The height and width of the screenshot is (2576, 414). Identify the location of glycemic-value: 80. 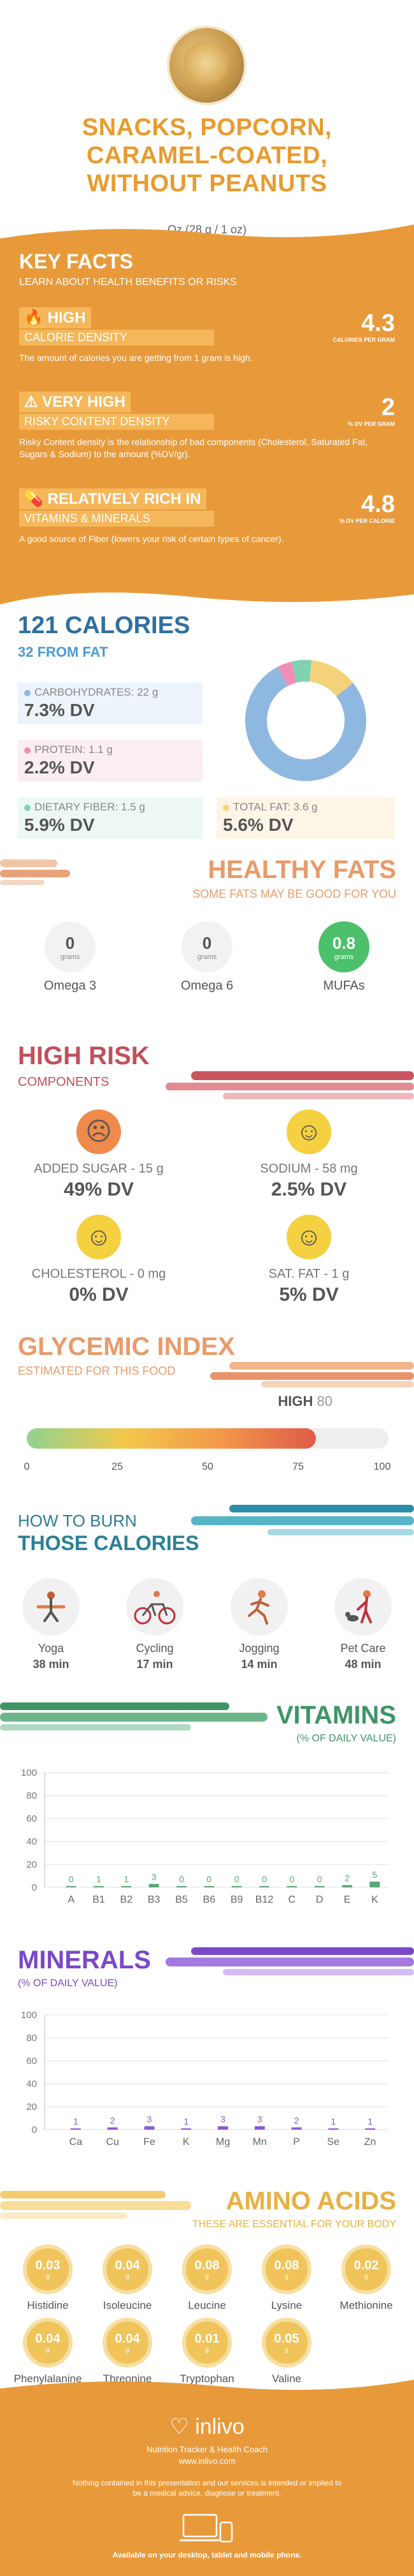
(324, 1401).